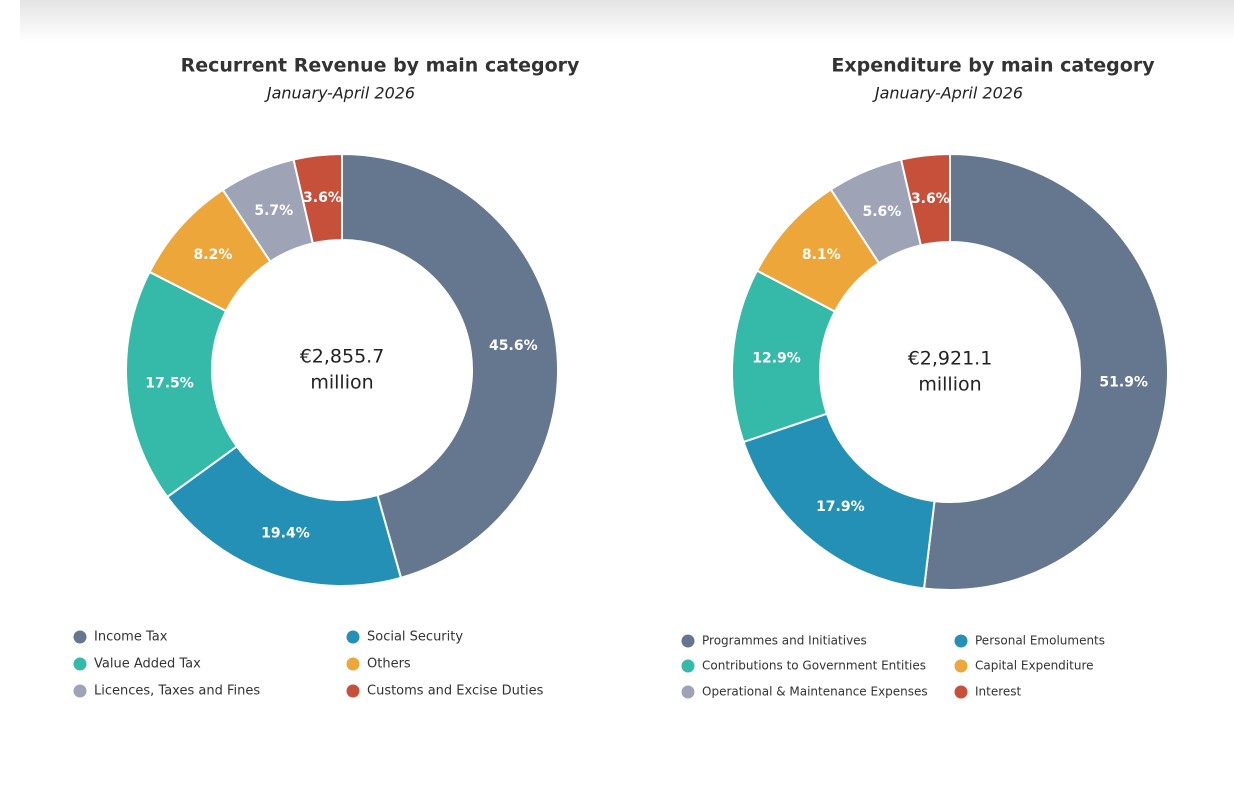 This screenshot has height=799, width=1234. I want to click on chart-title: Expenditure by main category, so click(993, 66).